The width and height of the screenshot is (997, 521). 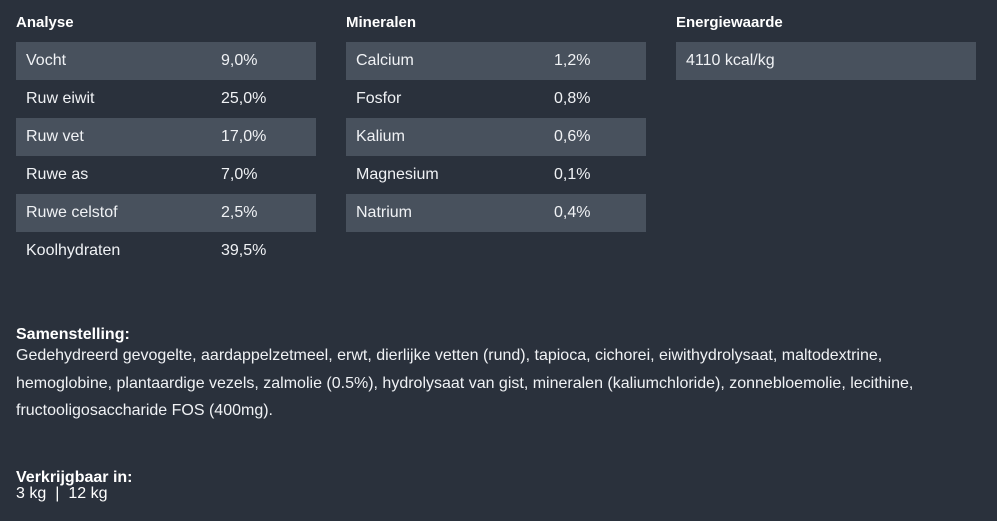 I want to click on table-row: 4110 kcal/kg, so click(x=826, y=61).